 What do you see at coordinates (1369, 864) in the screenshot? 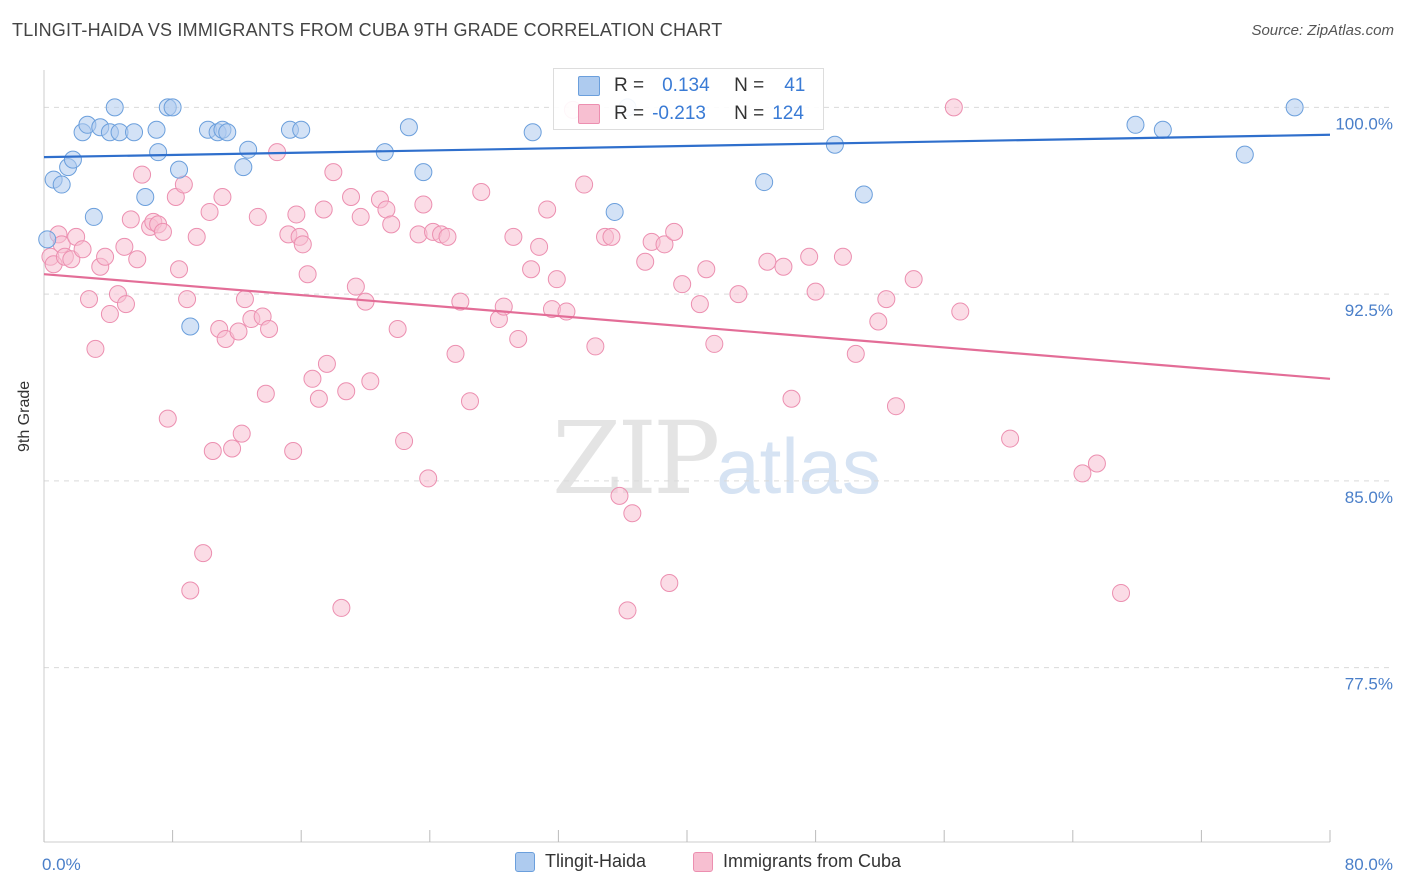
I see `x-tick-label: 80.0%` at bounding box center [1369, 864].